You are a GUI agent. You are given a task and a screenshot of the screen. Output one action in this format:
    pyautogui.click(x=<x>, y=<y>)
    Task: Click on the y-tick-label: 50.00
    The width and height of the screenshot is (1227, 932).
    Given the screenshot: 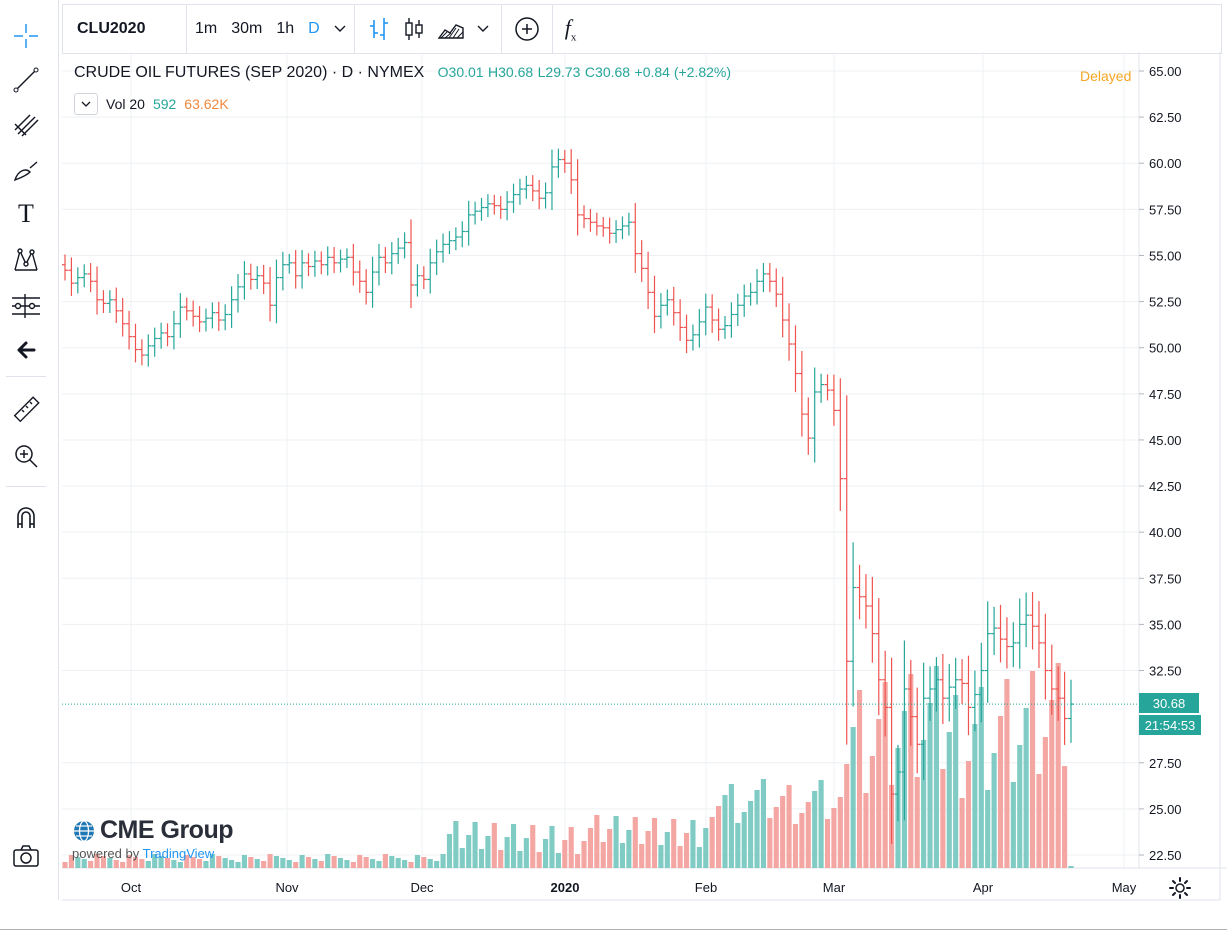 What is the action you would take?
    pyautogui.click(x=1165, y=348)
    